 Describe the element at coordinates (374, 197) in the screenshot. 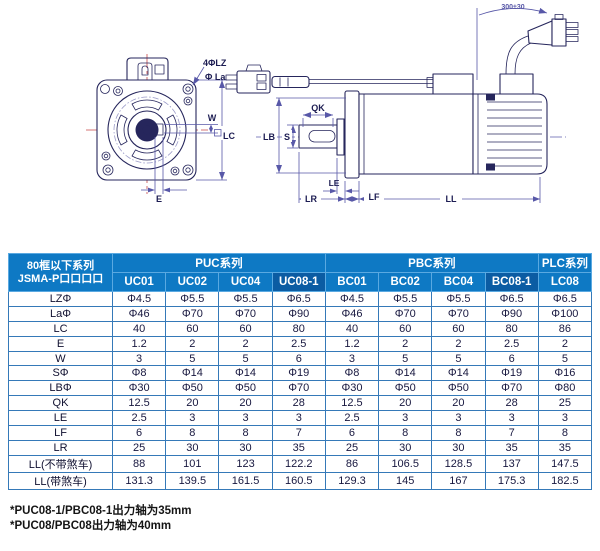

I see `dim-label-lf: LF` at that location.